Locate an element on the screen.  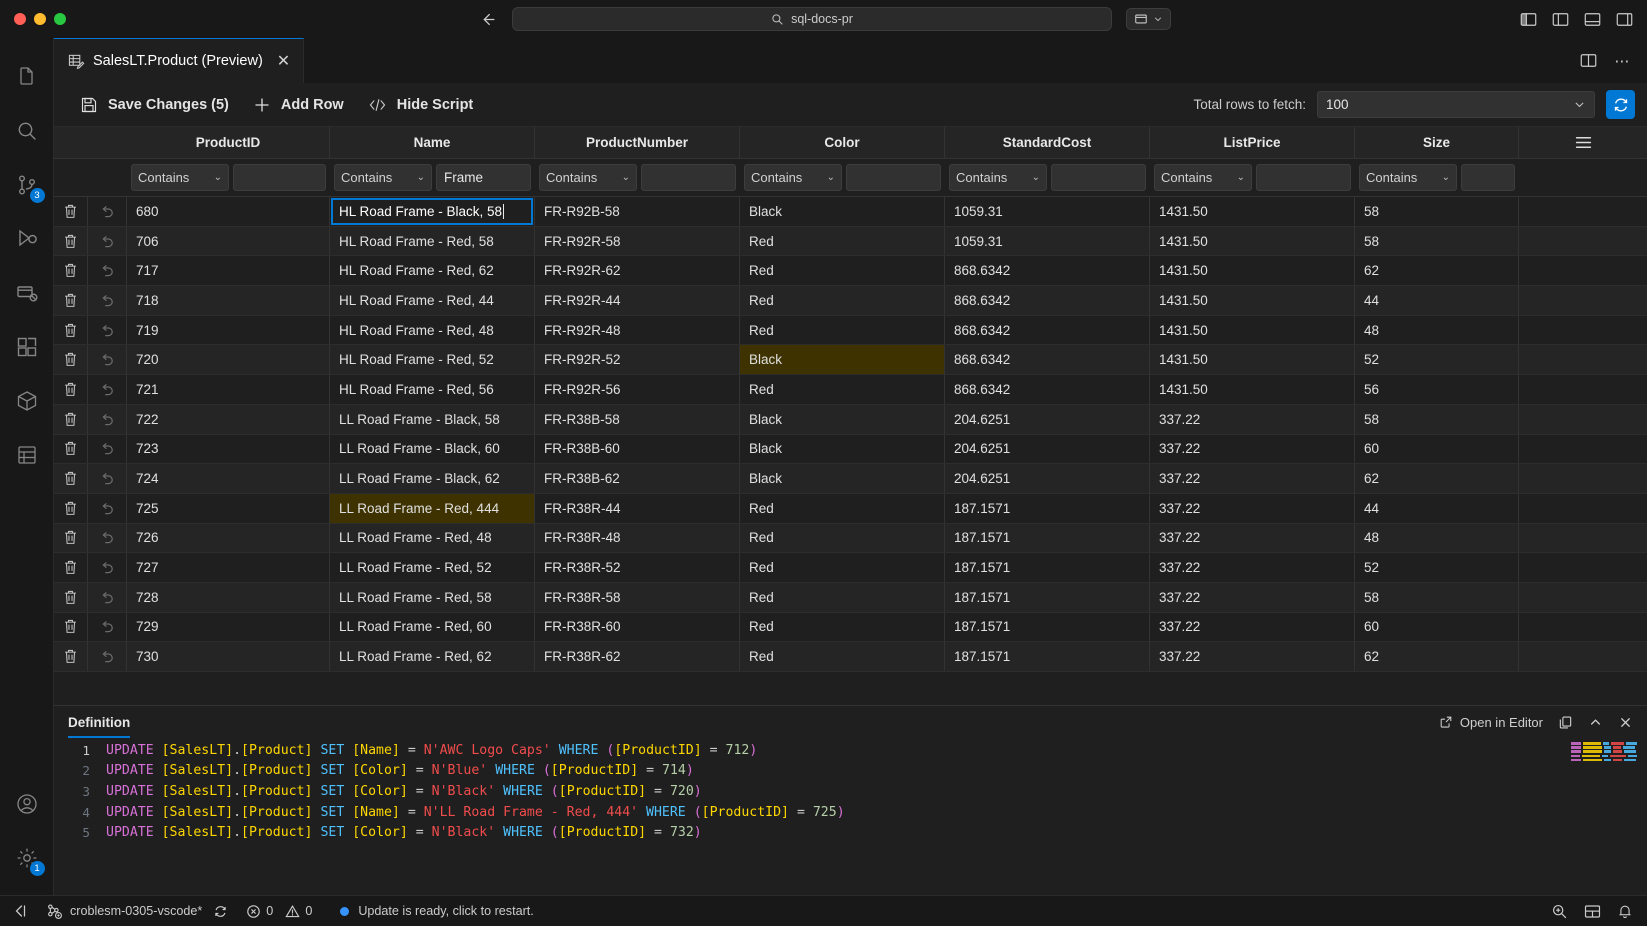
cell-name: HL Road Frame - Red, 62 is located at coordinates (432, 271).